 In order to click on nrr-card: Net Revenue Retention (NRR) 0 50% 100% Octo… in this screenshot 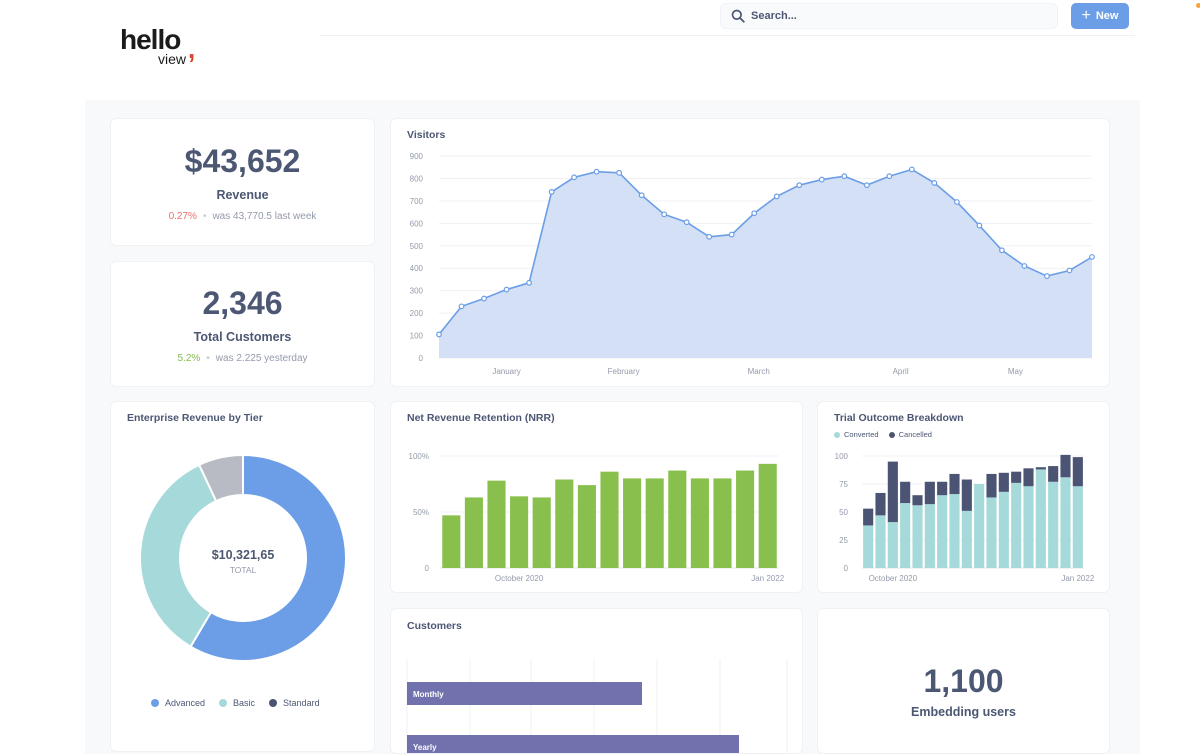, I will do `click(596, 497)`.